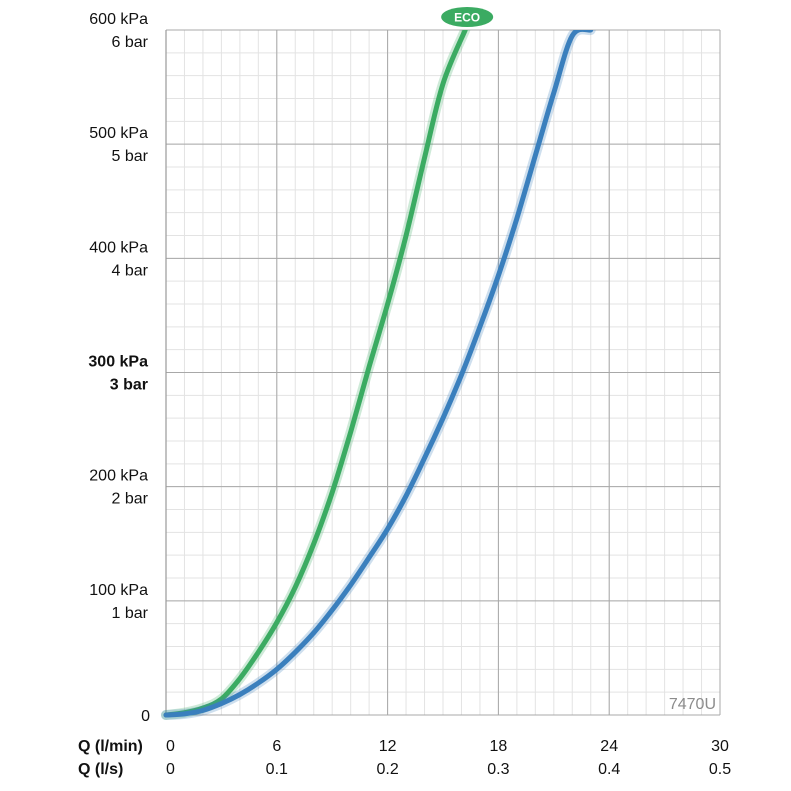  Describe the element at coordinates (692, 704) in the screenshot. I see `model-code-label: 7470U` at that location.